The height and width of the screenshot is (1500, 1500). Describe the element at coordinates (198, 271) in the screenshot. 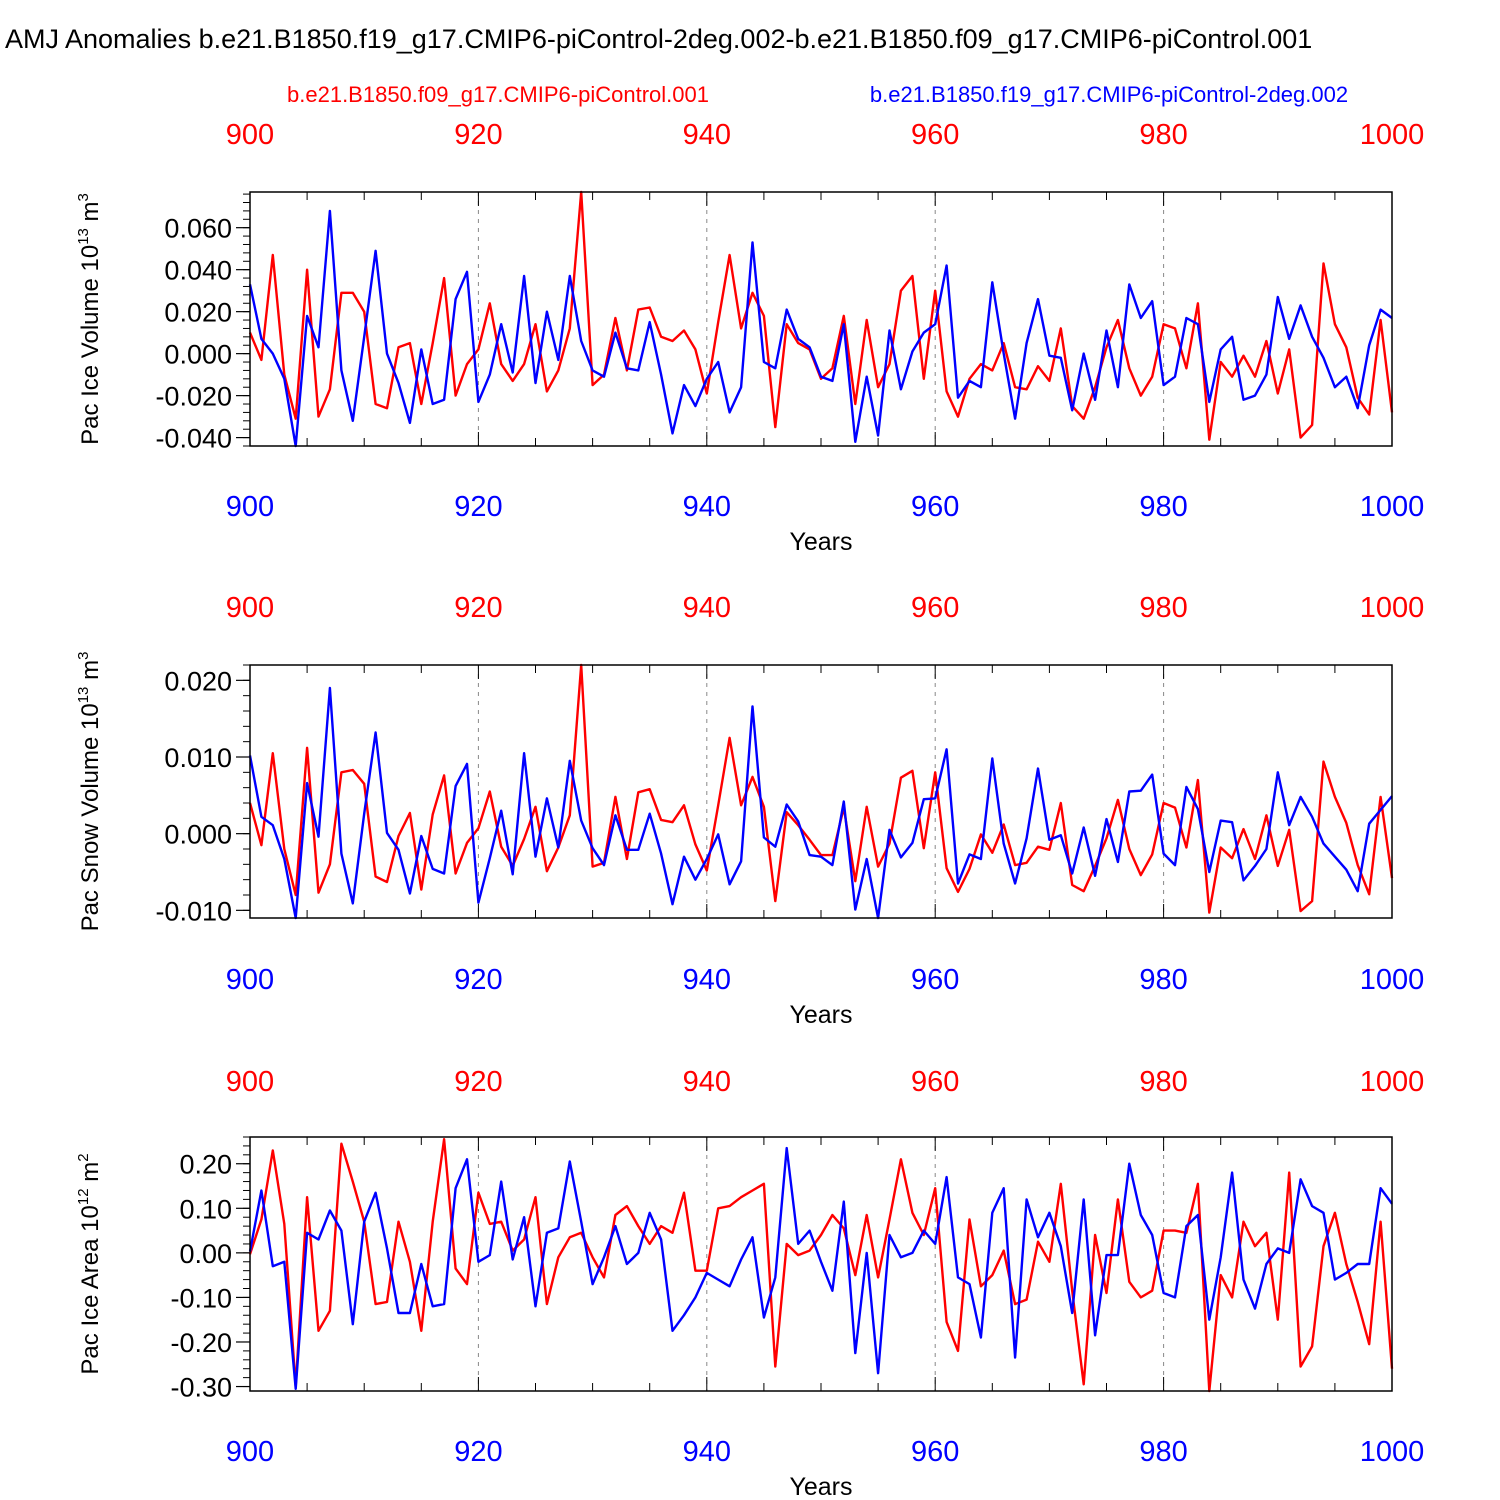

I see `y-tick-label: 0.040` at that location.